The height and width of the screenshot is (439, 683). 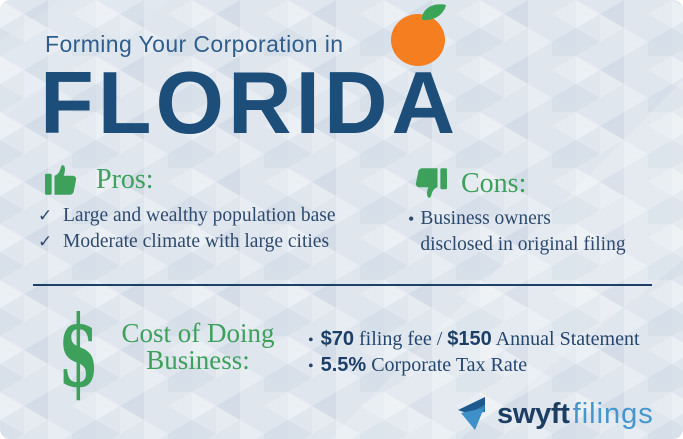 I want to click on cons-item-line2: disclosed in original filing, so click(x=523, y=244).